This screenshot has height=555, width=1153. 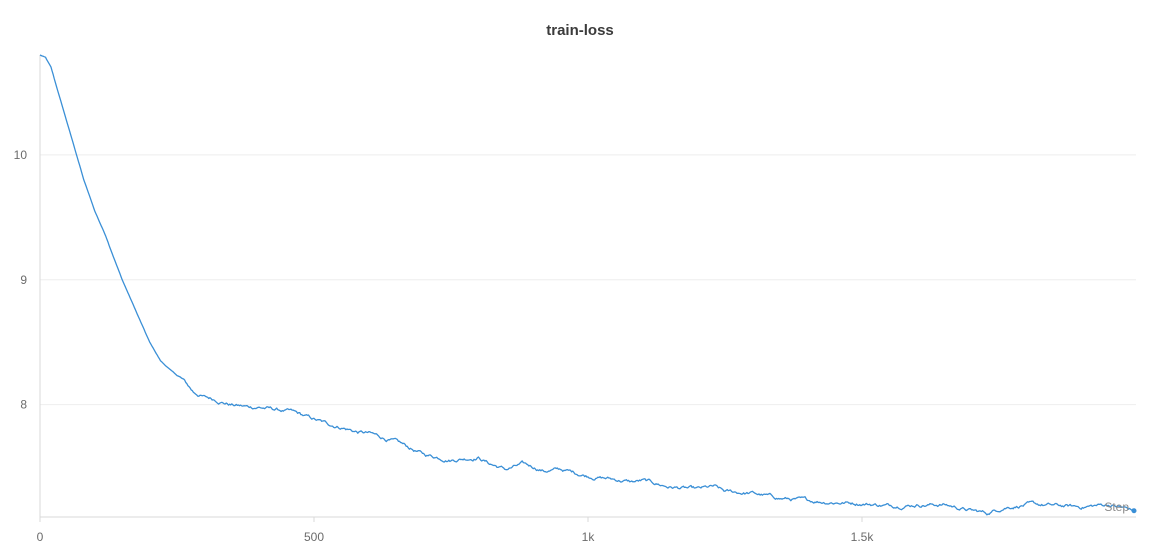 I want to click on y-tick-label: 8, so click(x=23, y=405).